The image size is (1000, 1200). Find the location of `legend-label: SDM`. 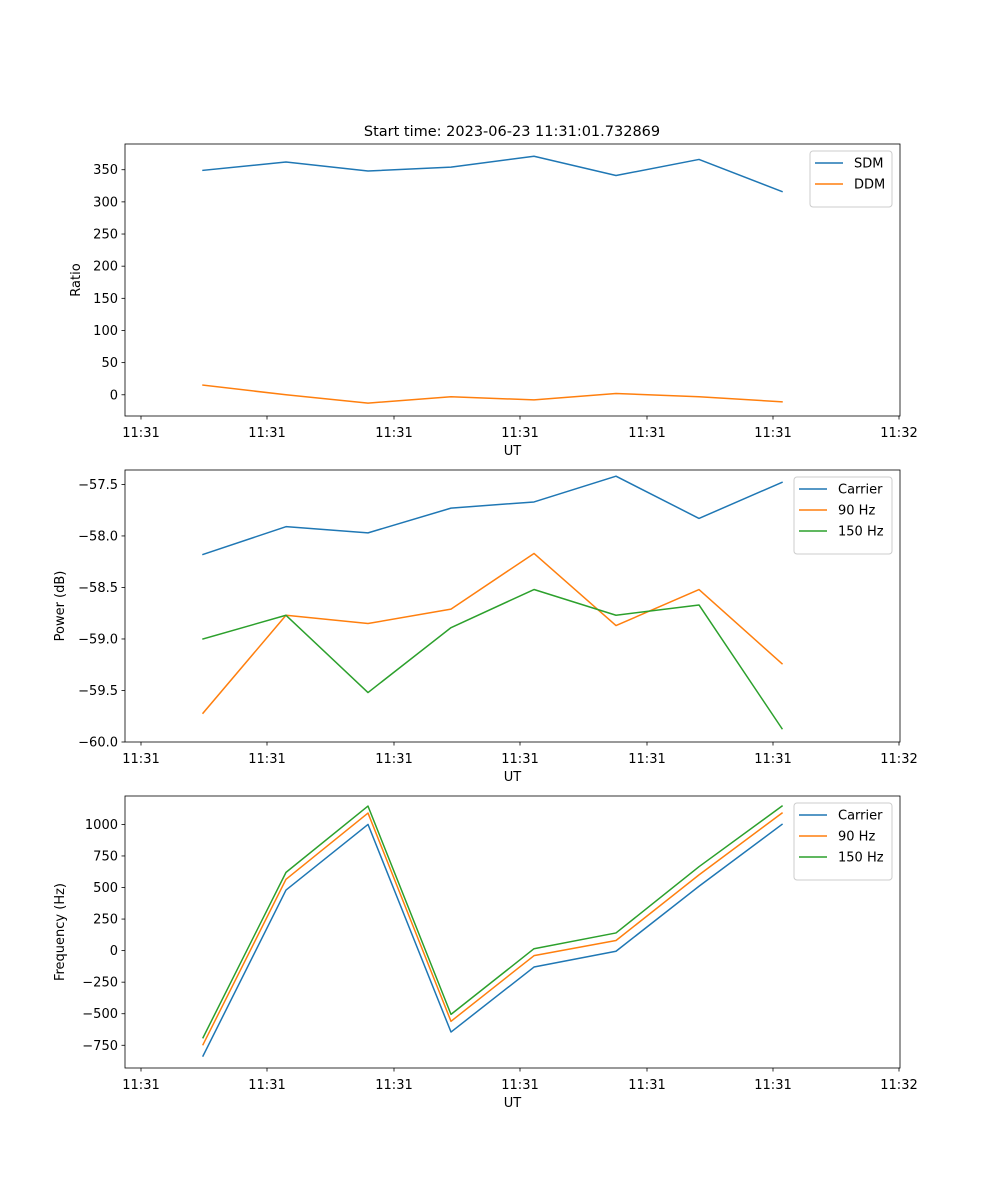

legend-label: SDM is located at coordinates (868, 164).